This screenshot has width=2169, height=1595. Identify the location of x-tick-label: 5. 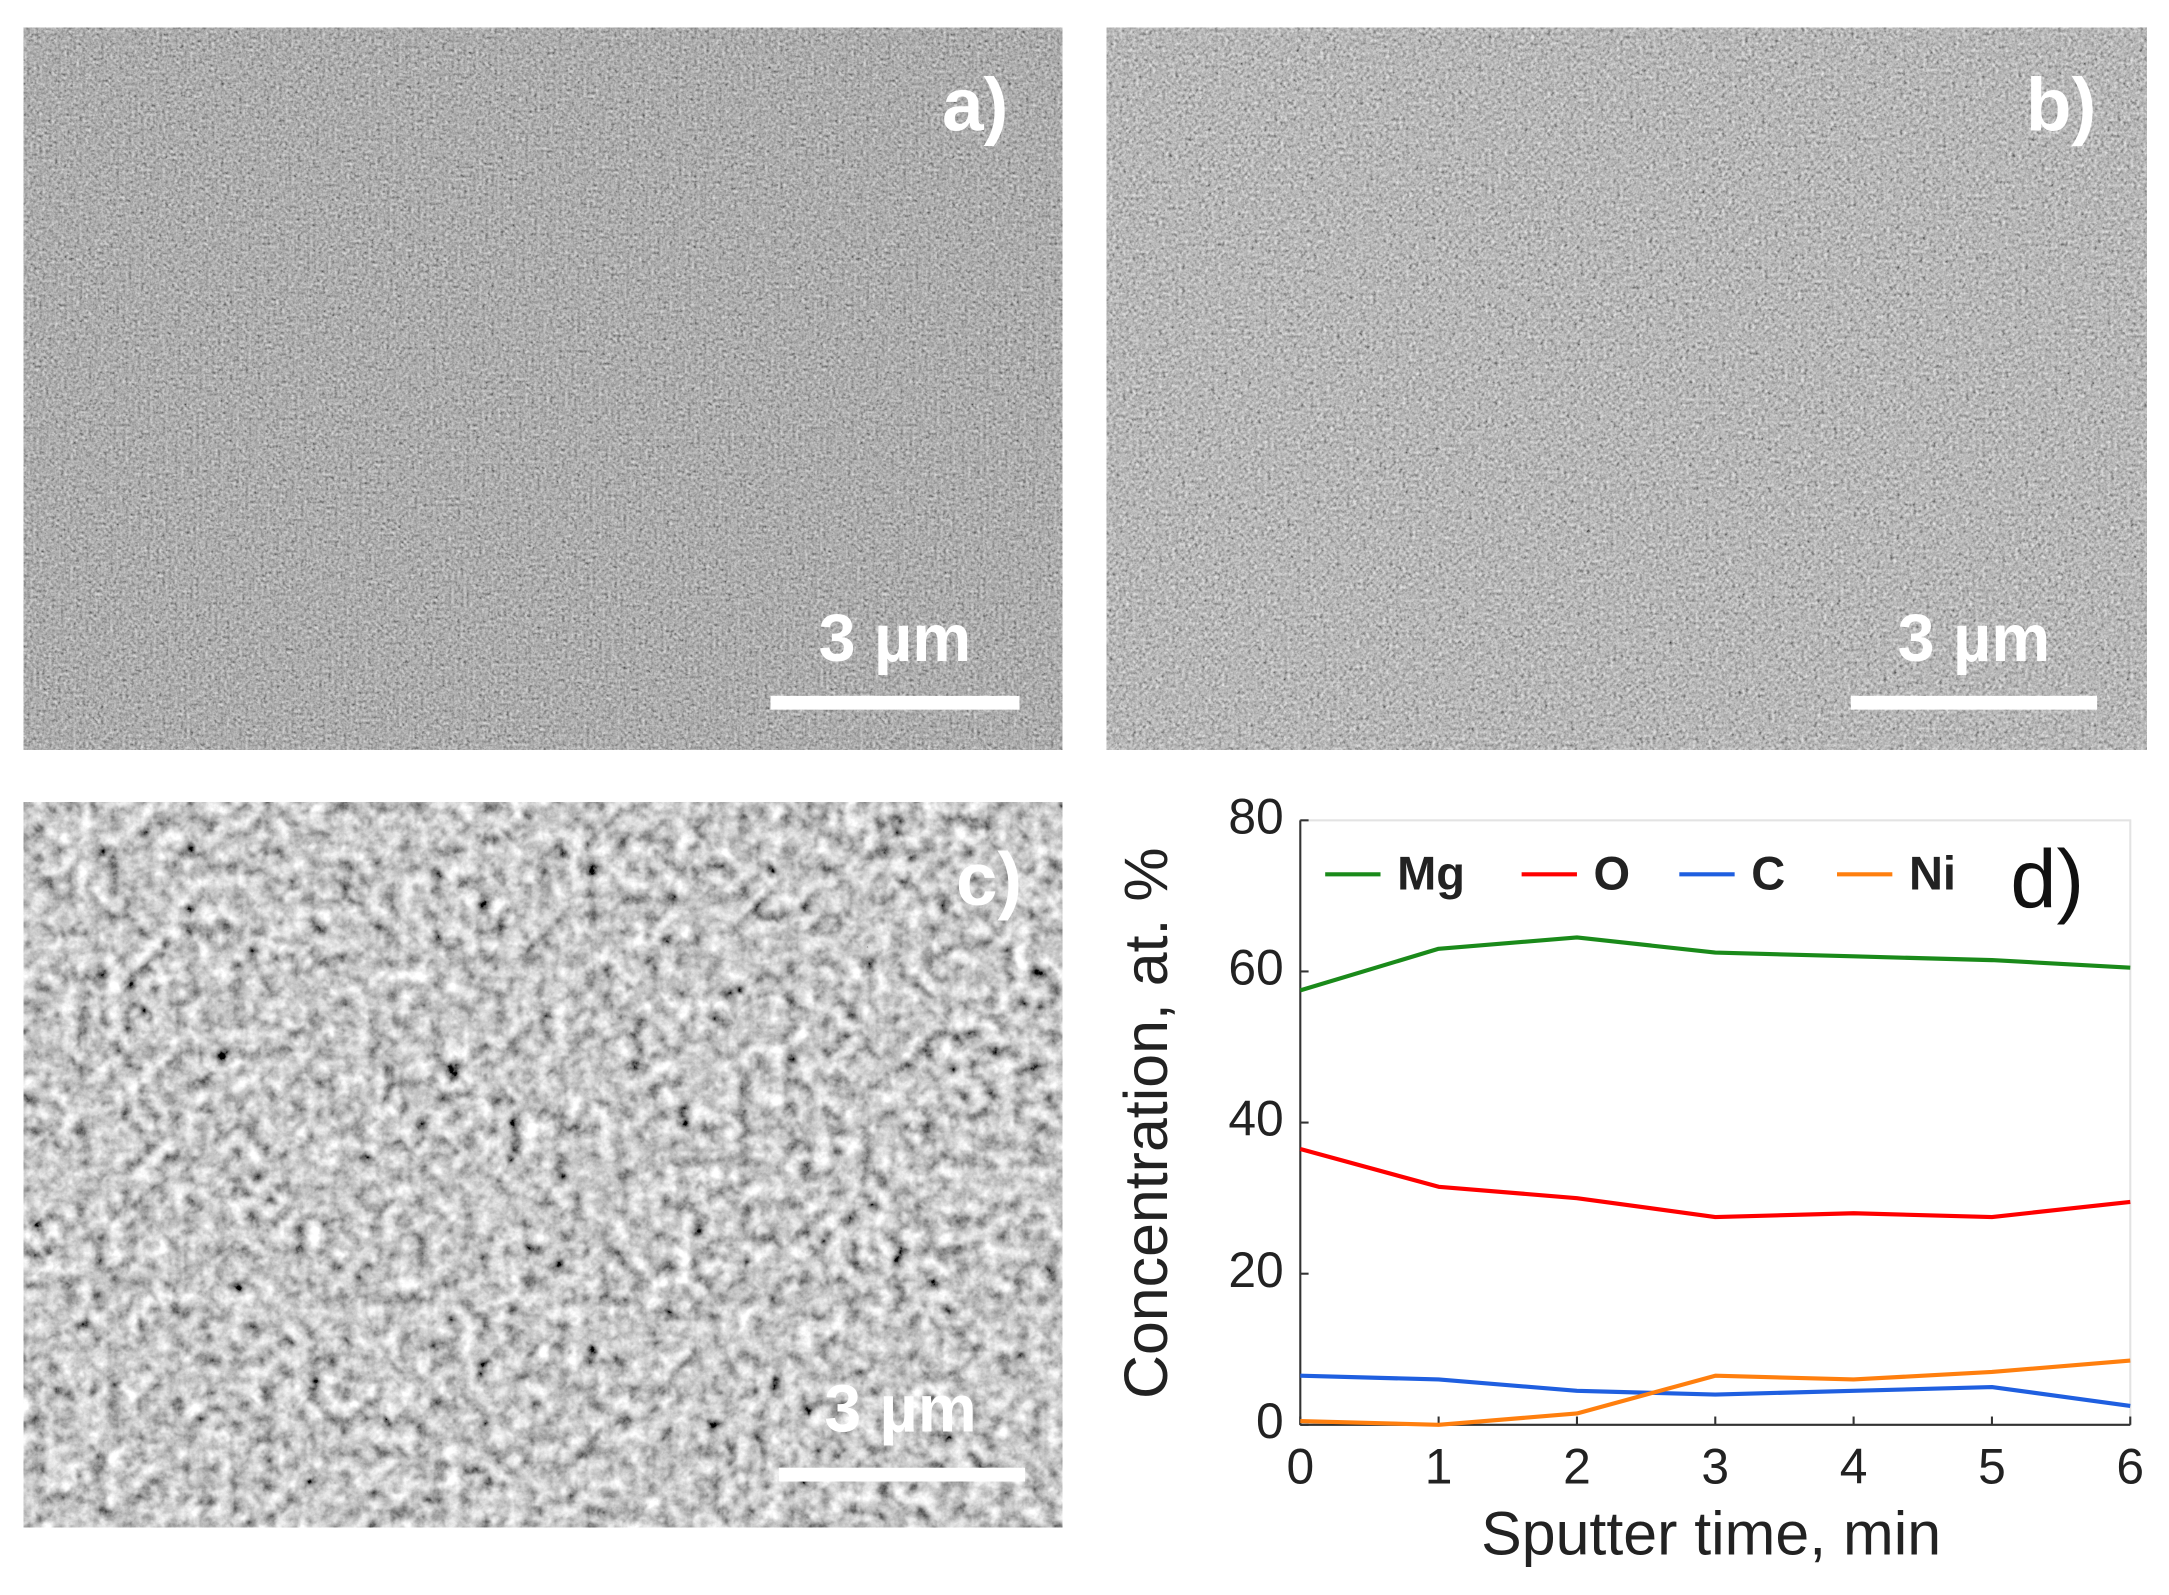
(1992, 1467).